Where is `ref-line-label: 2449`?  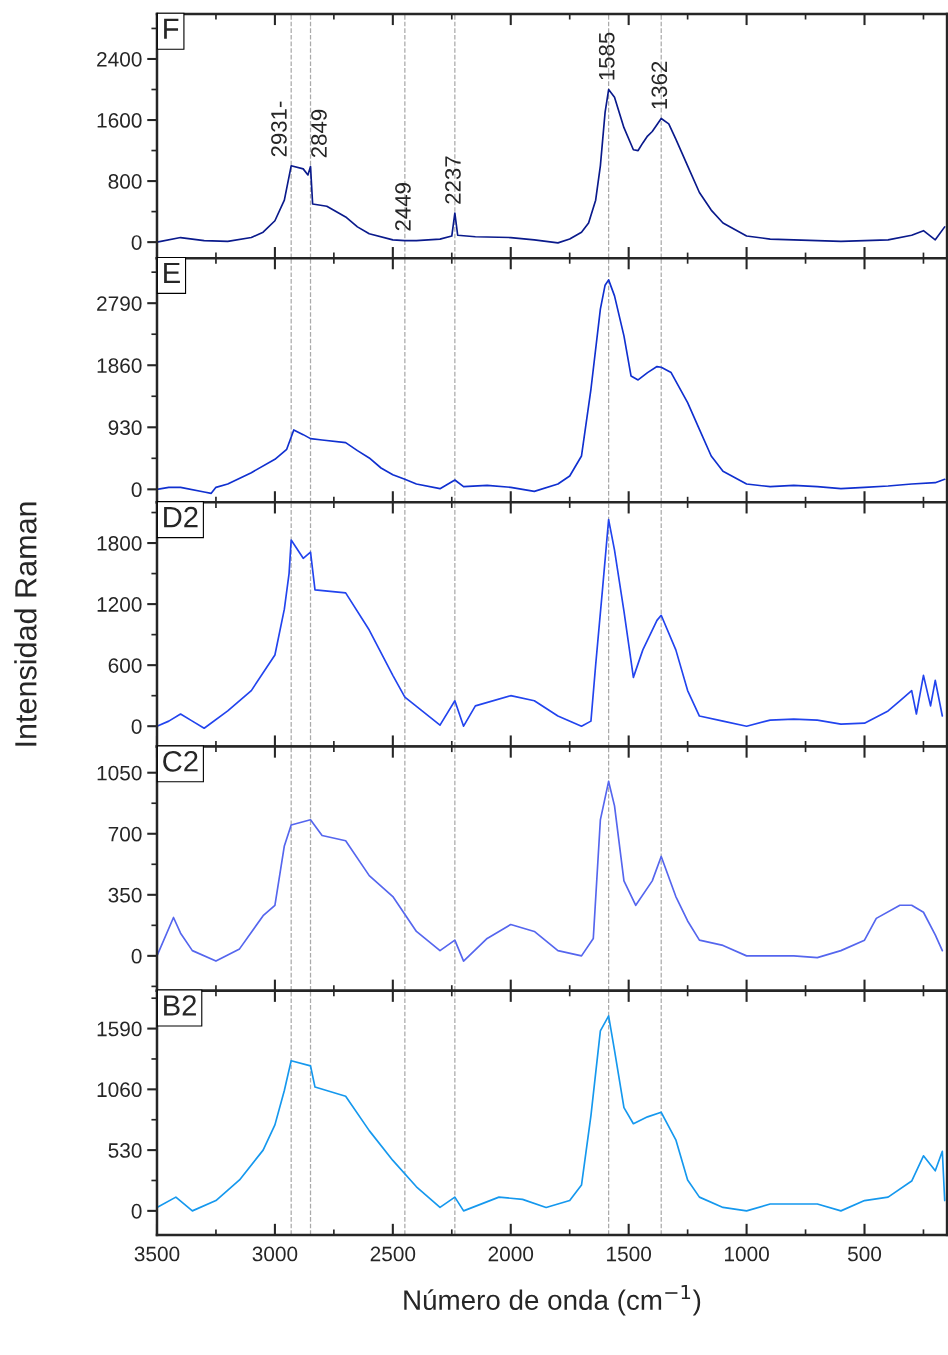 ref-line-label: 2449 is located at coordinates (403, 207).